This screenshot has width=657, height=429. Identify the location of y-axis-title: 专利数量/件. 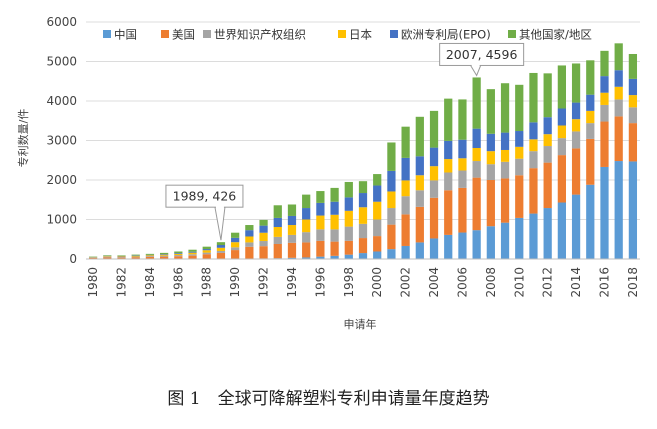
(23, 138).